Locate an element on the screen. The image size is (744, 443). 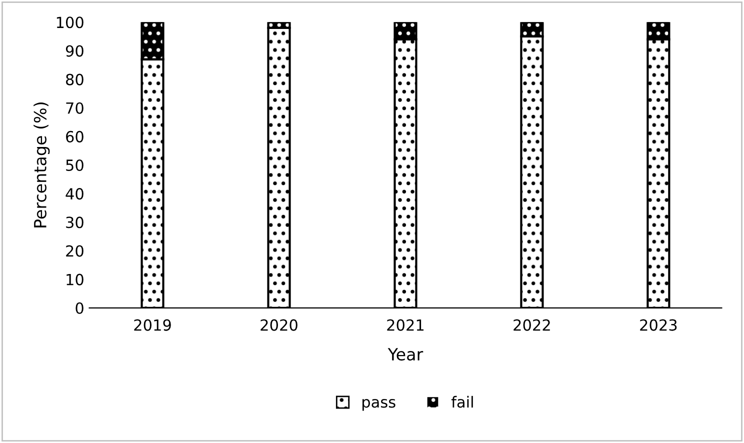
y-tick-label: 90 is located at coordinates (75, 51).